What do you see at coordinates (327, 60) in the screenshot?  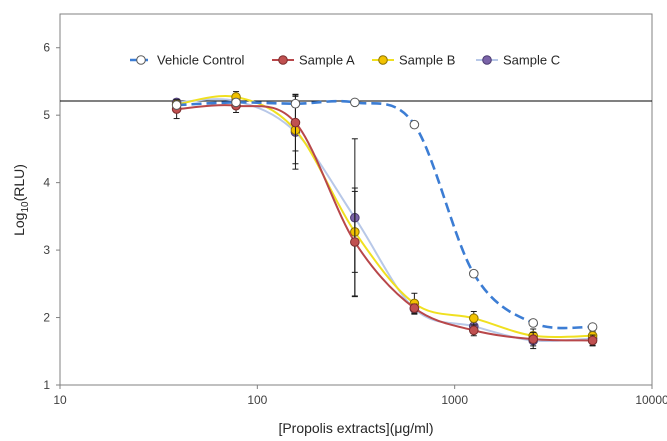 I see `legend-label: Sample A` at bounding box center [327, 60].